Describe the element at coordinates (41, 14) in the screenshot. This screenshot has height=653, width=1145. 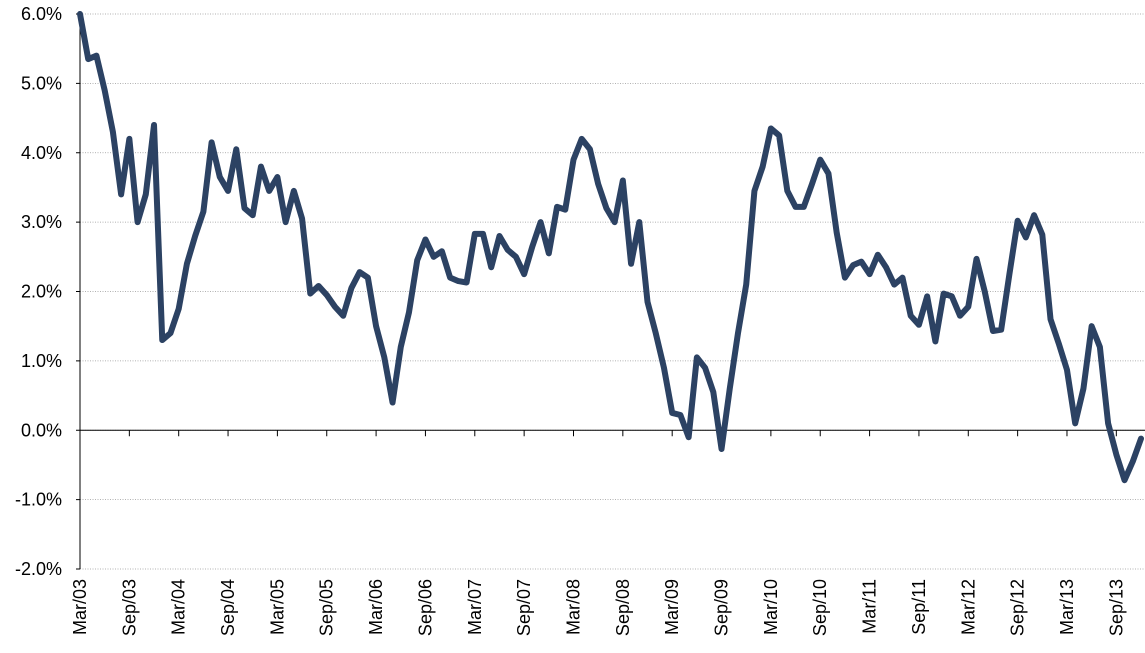
I see `y-tick-label: 6.0%` at that location.